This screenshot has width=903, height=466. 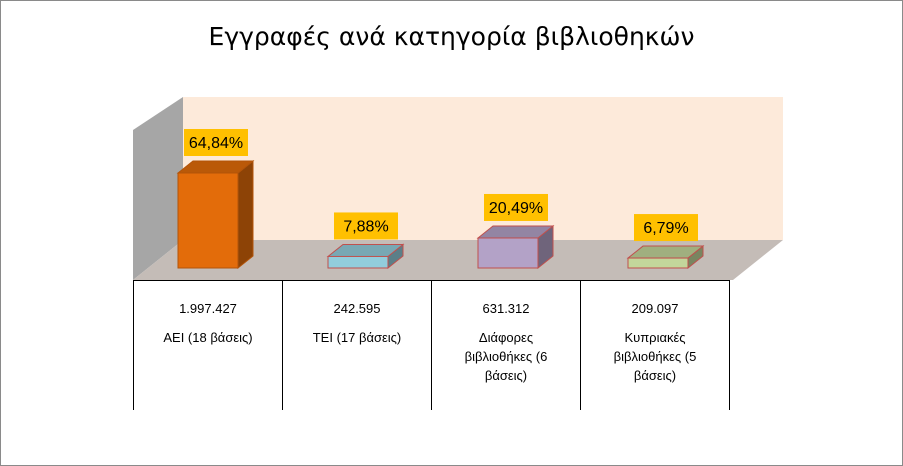 What do you see at coordinates (357, 368) in the screenshot?
I see `category-cell: ΤΕΙ (17 βάσεις)` at bounding box center [357, 368].